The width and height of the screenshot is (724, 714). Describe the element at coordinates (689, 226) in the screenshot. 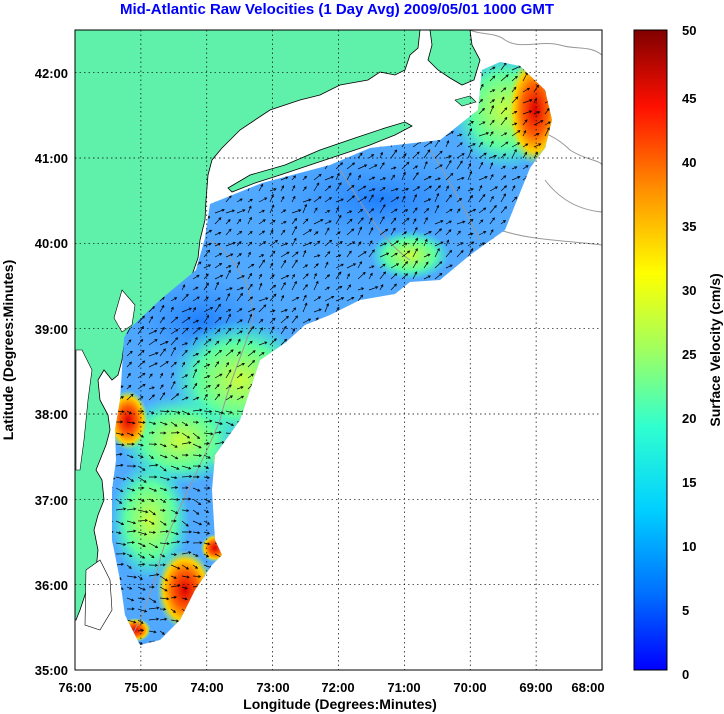

I see `colorbar-tick-label: 35` at that location.